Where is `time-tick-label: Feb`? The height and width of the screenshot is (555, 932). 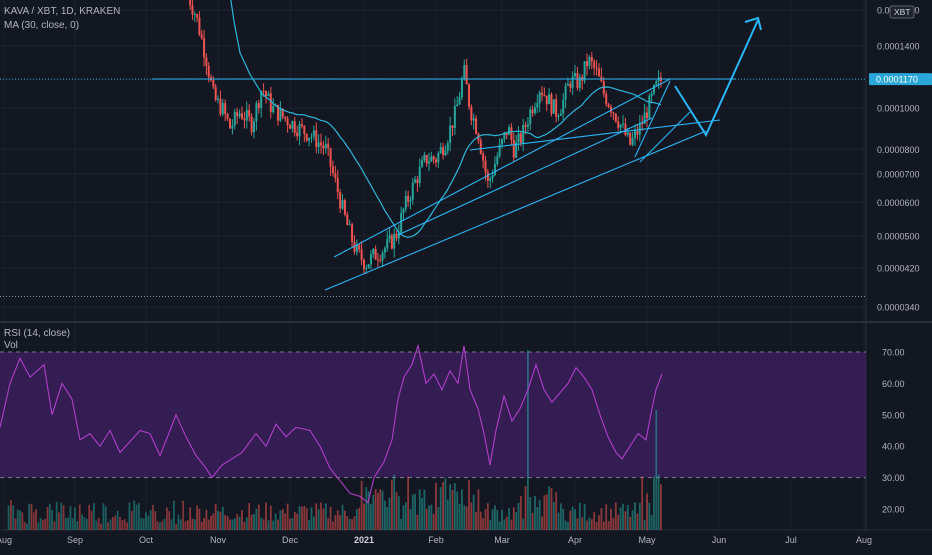
time-tick-label: Feb is located at coordinates (436, 540).